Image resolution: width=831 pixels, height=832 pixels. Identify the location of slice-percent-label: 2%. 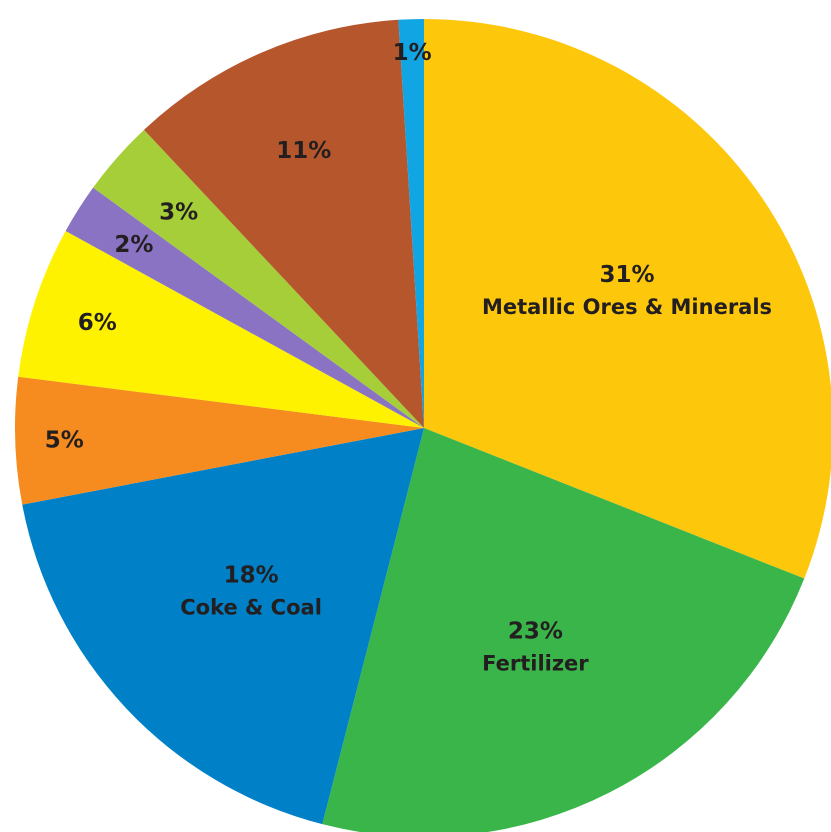
(133, 245).